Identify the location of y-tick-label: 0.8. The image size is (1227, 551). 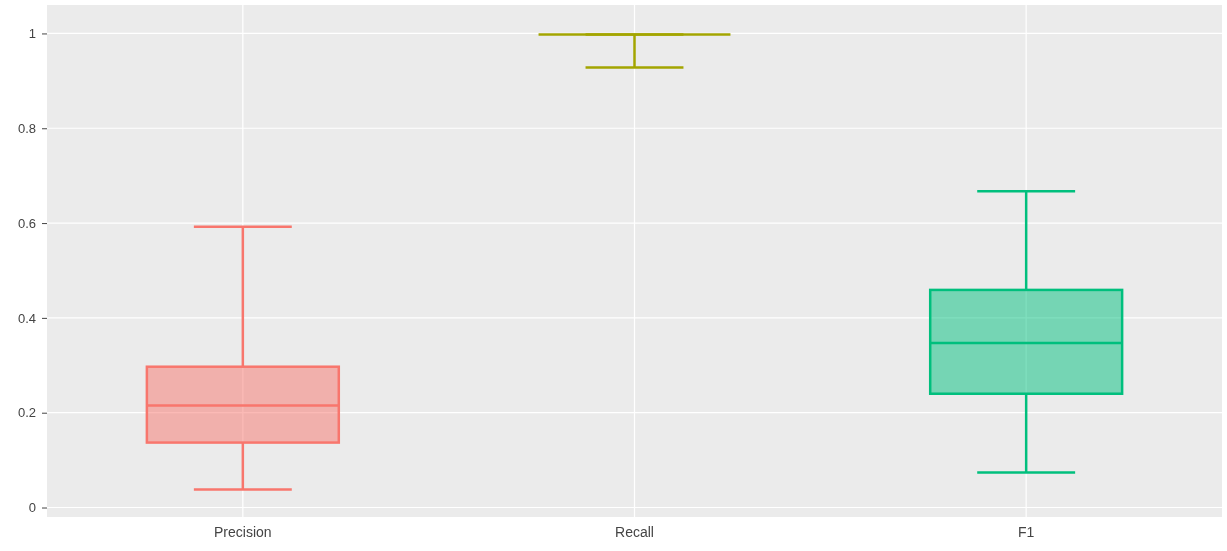
(26, 128).